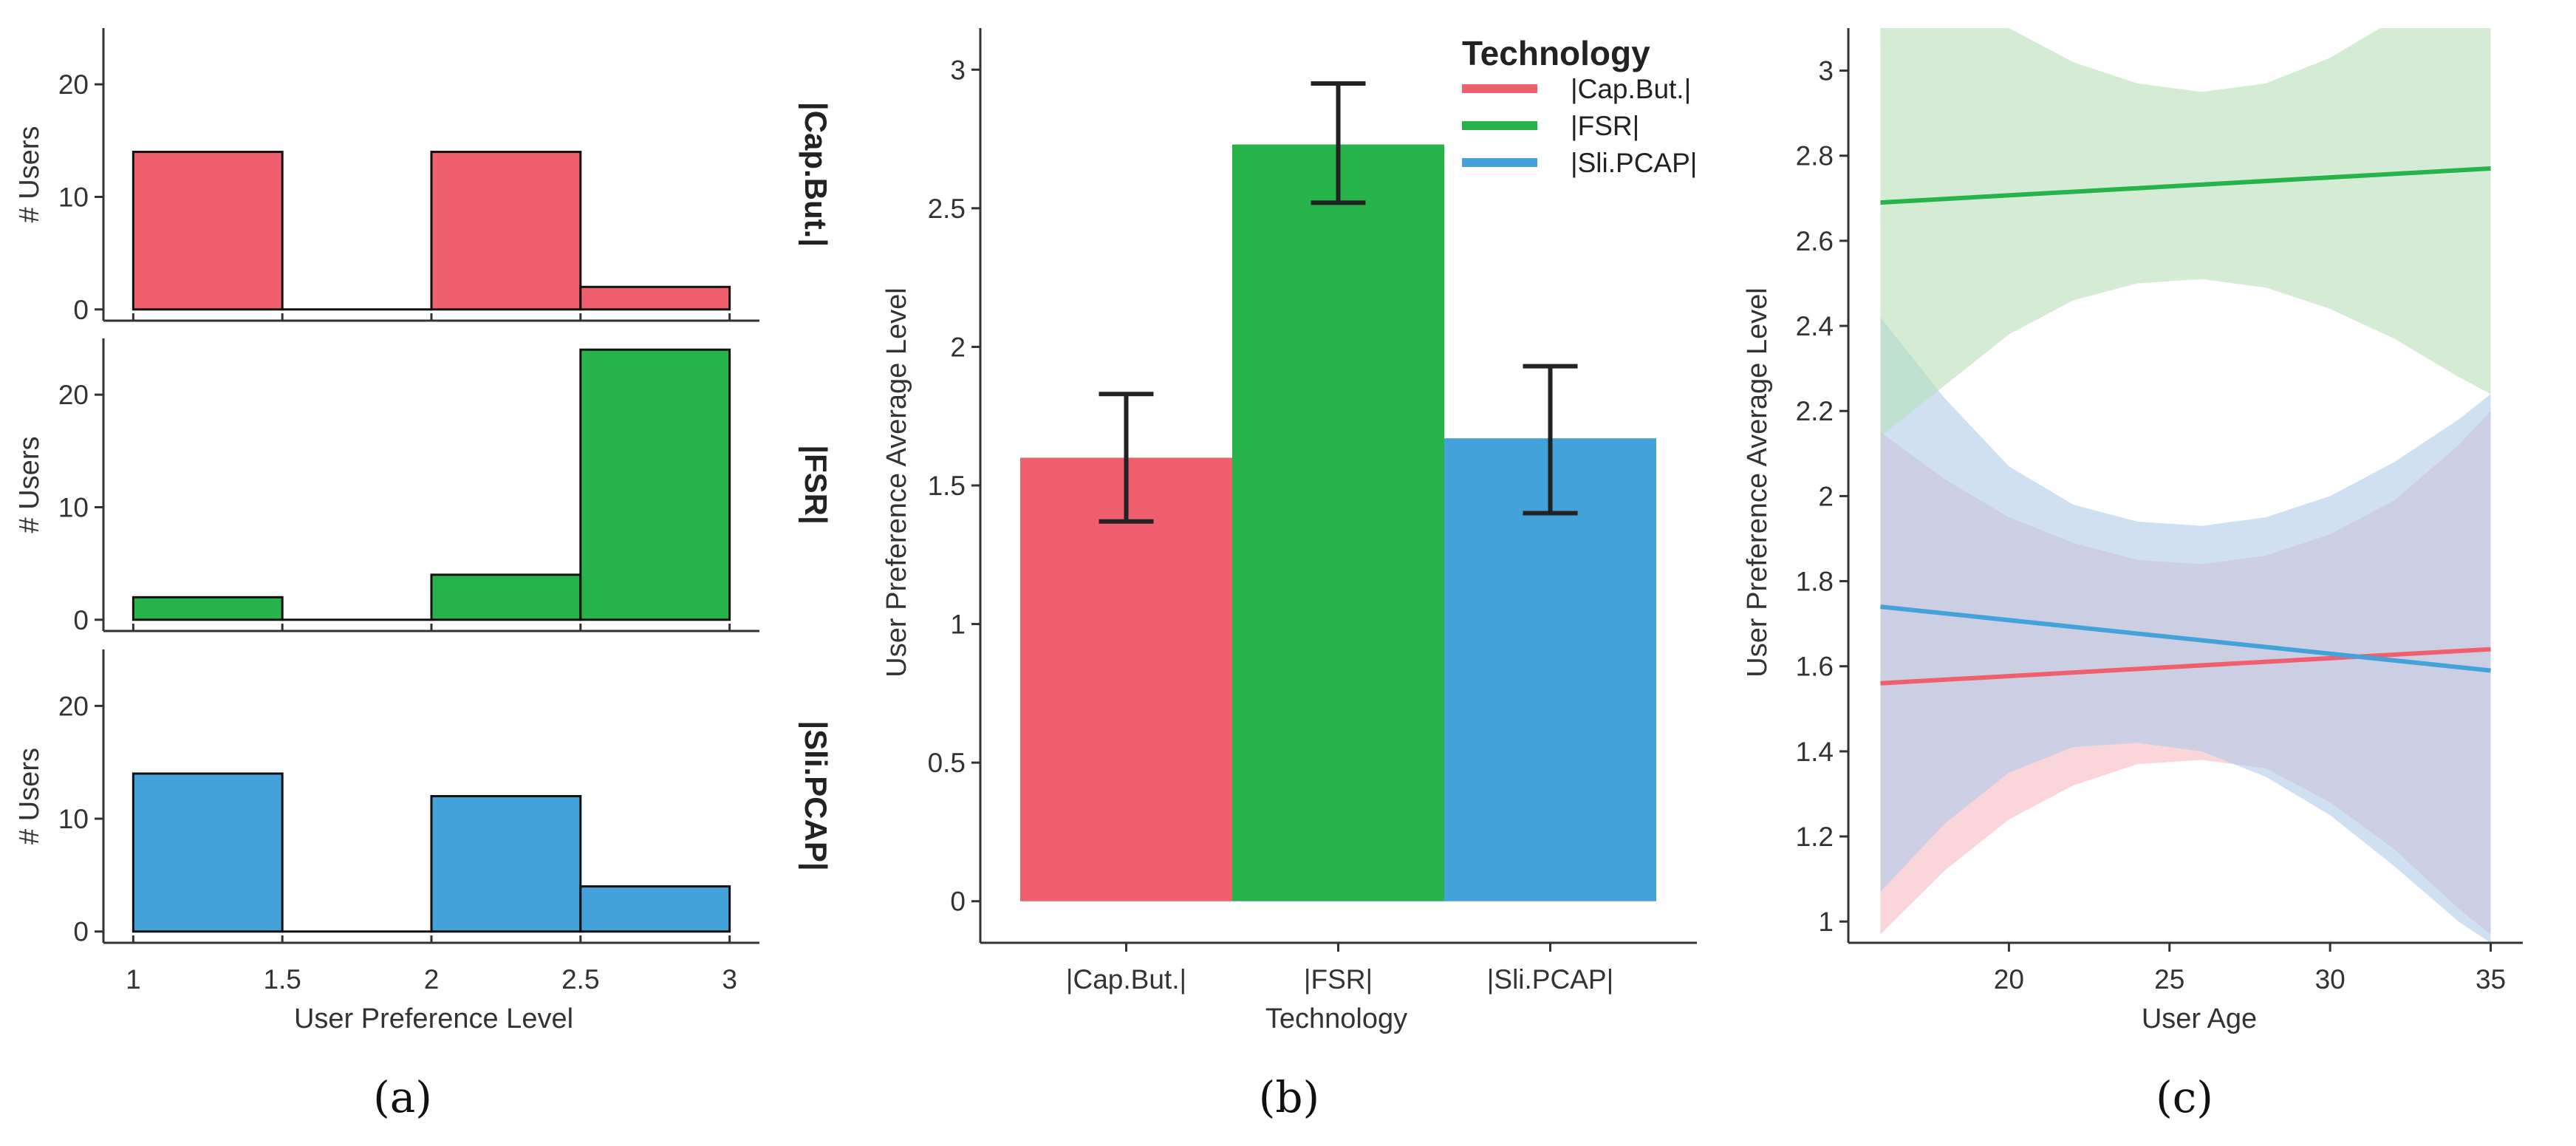 This screenshot has height=1146, width=2576. I want to click on regression-y-tick-label: 1.4, so click(1815, 752).